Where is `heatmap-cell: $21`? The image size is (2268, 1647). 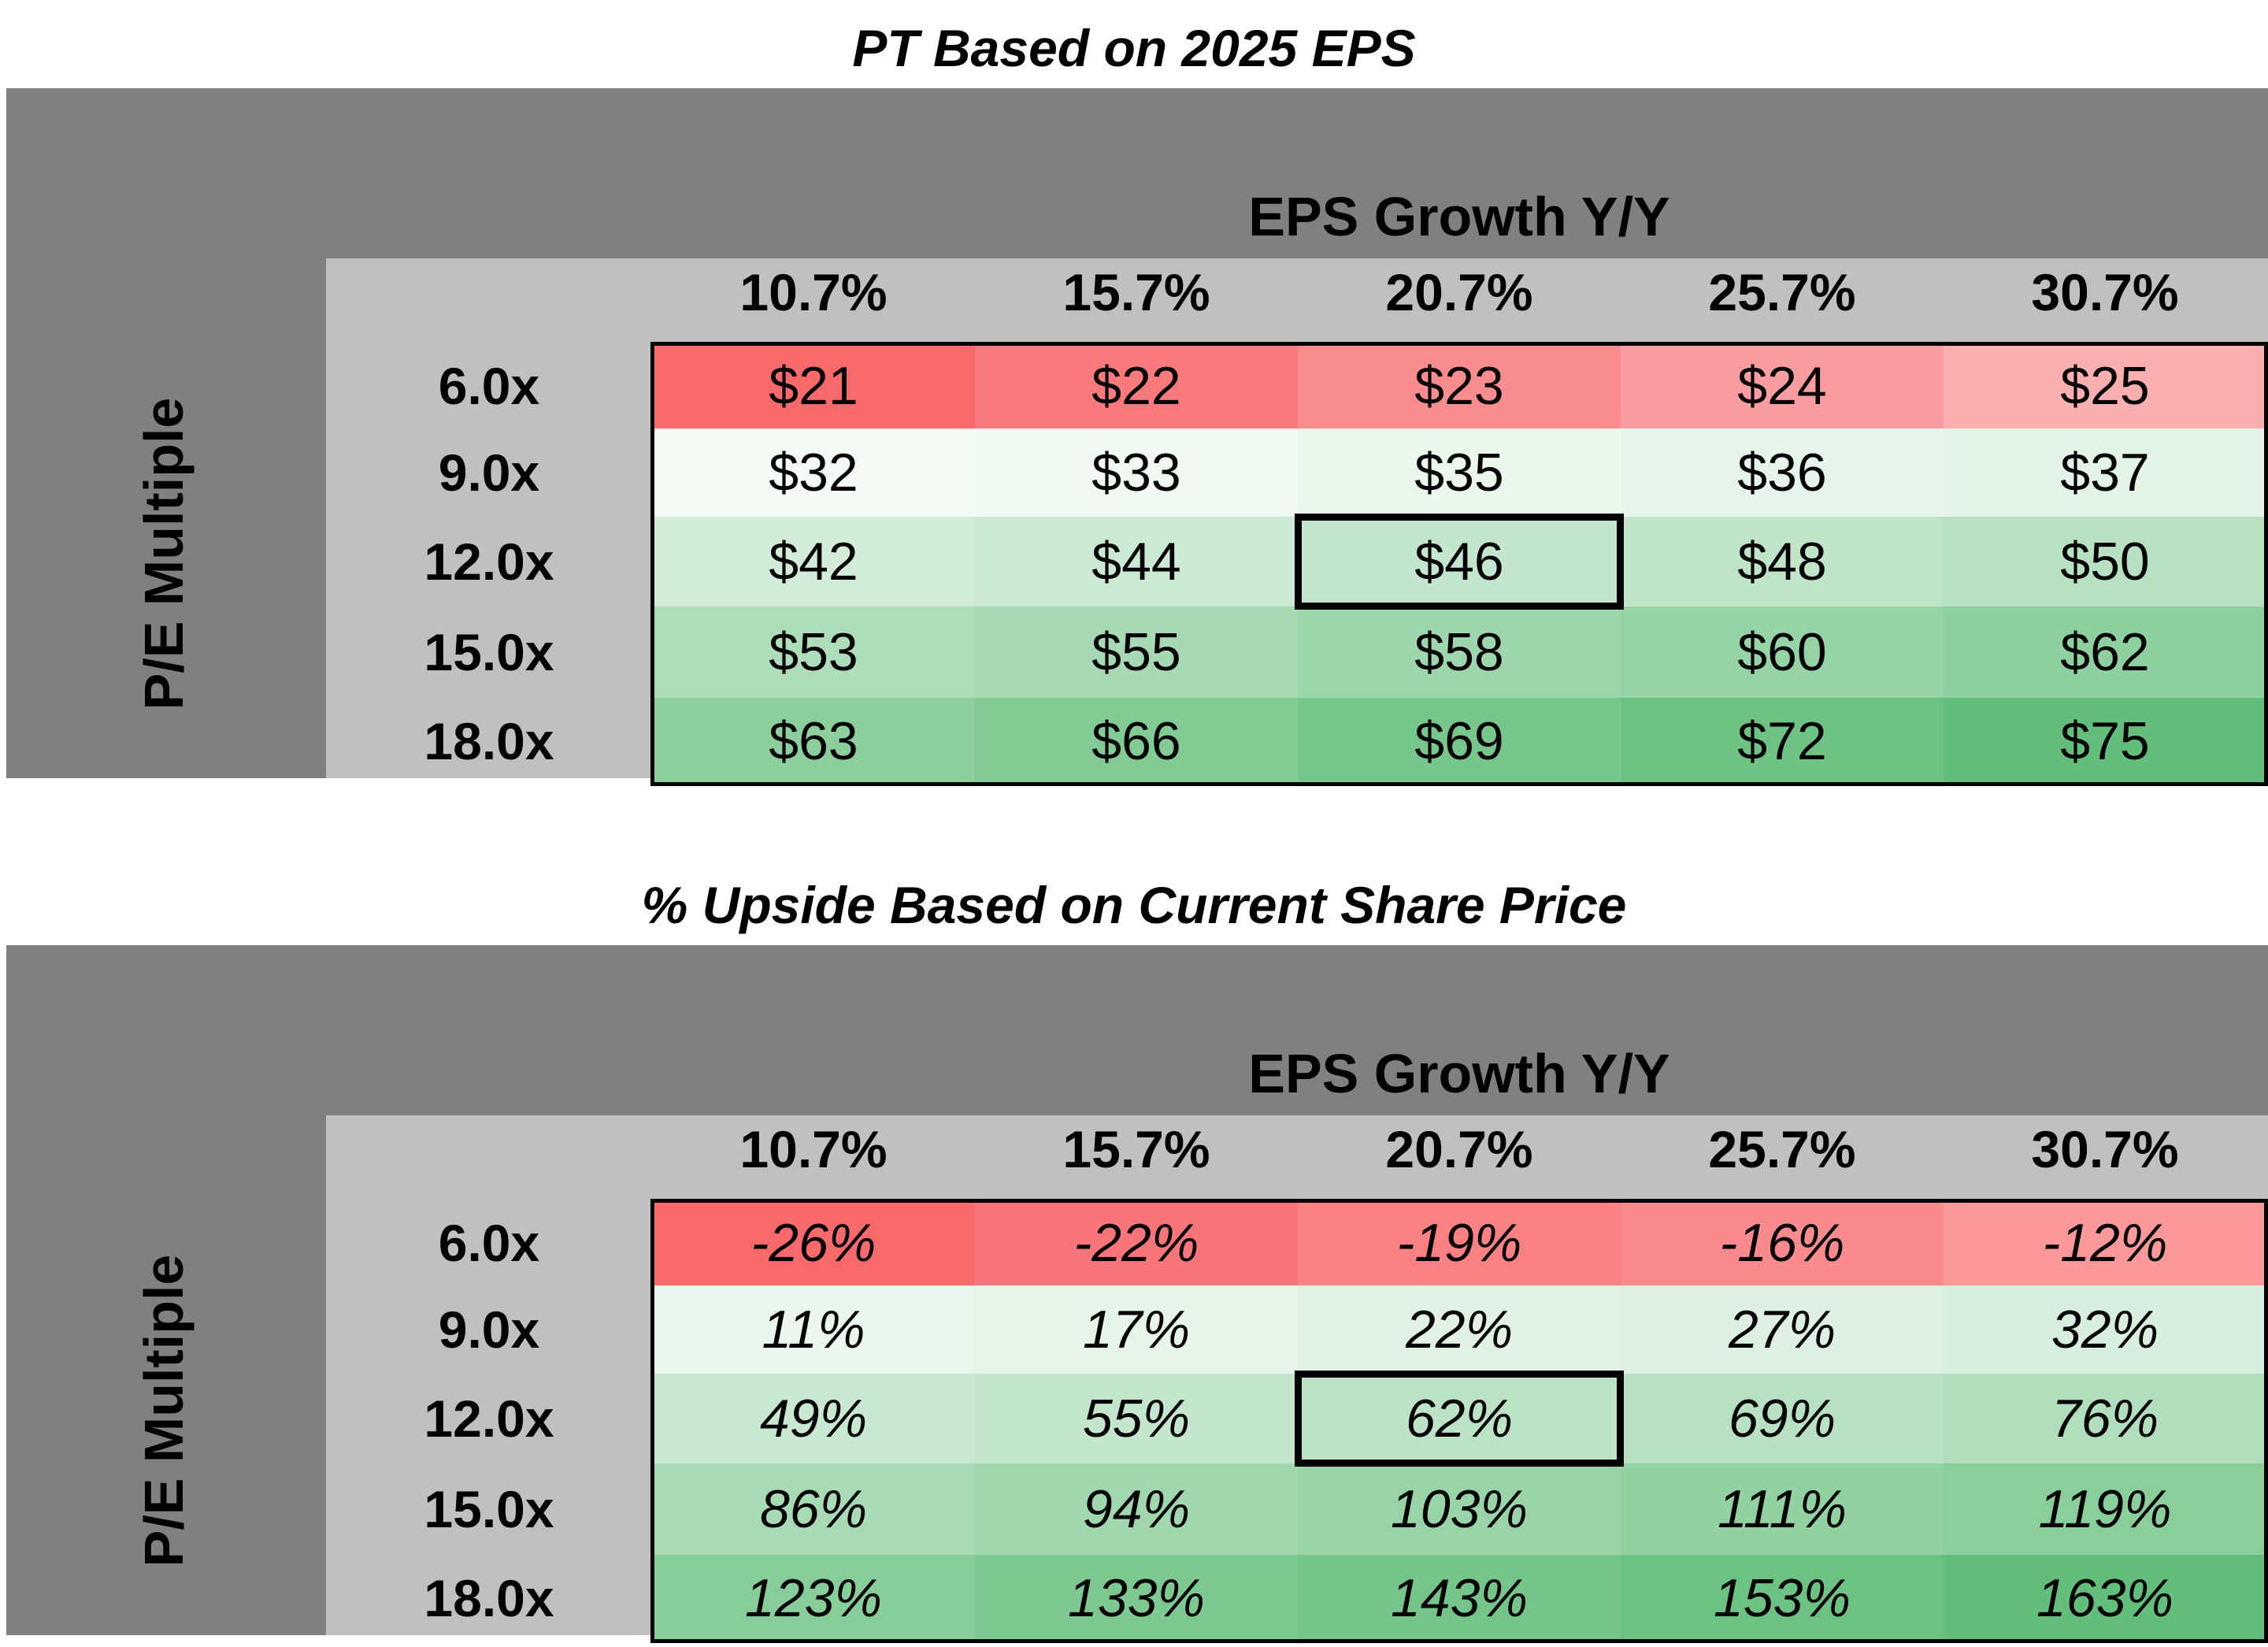 heatmap-cell: $21 is located at coordinates (813, 385).